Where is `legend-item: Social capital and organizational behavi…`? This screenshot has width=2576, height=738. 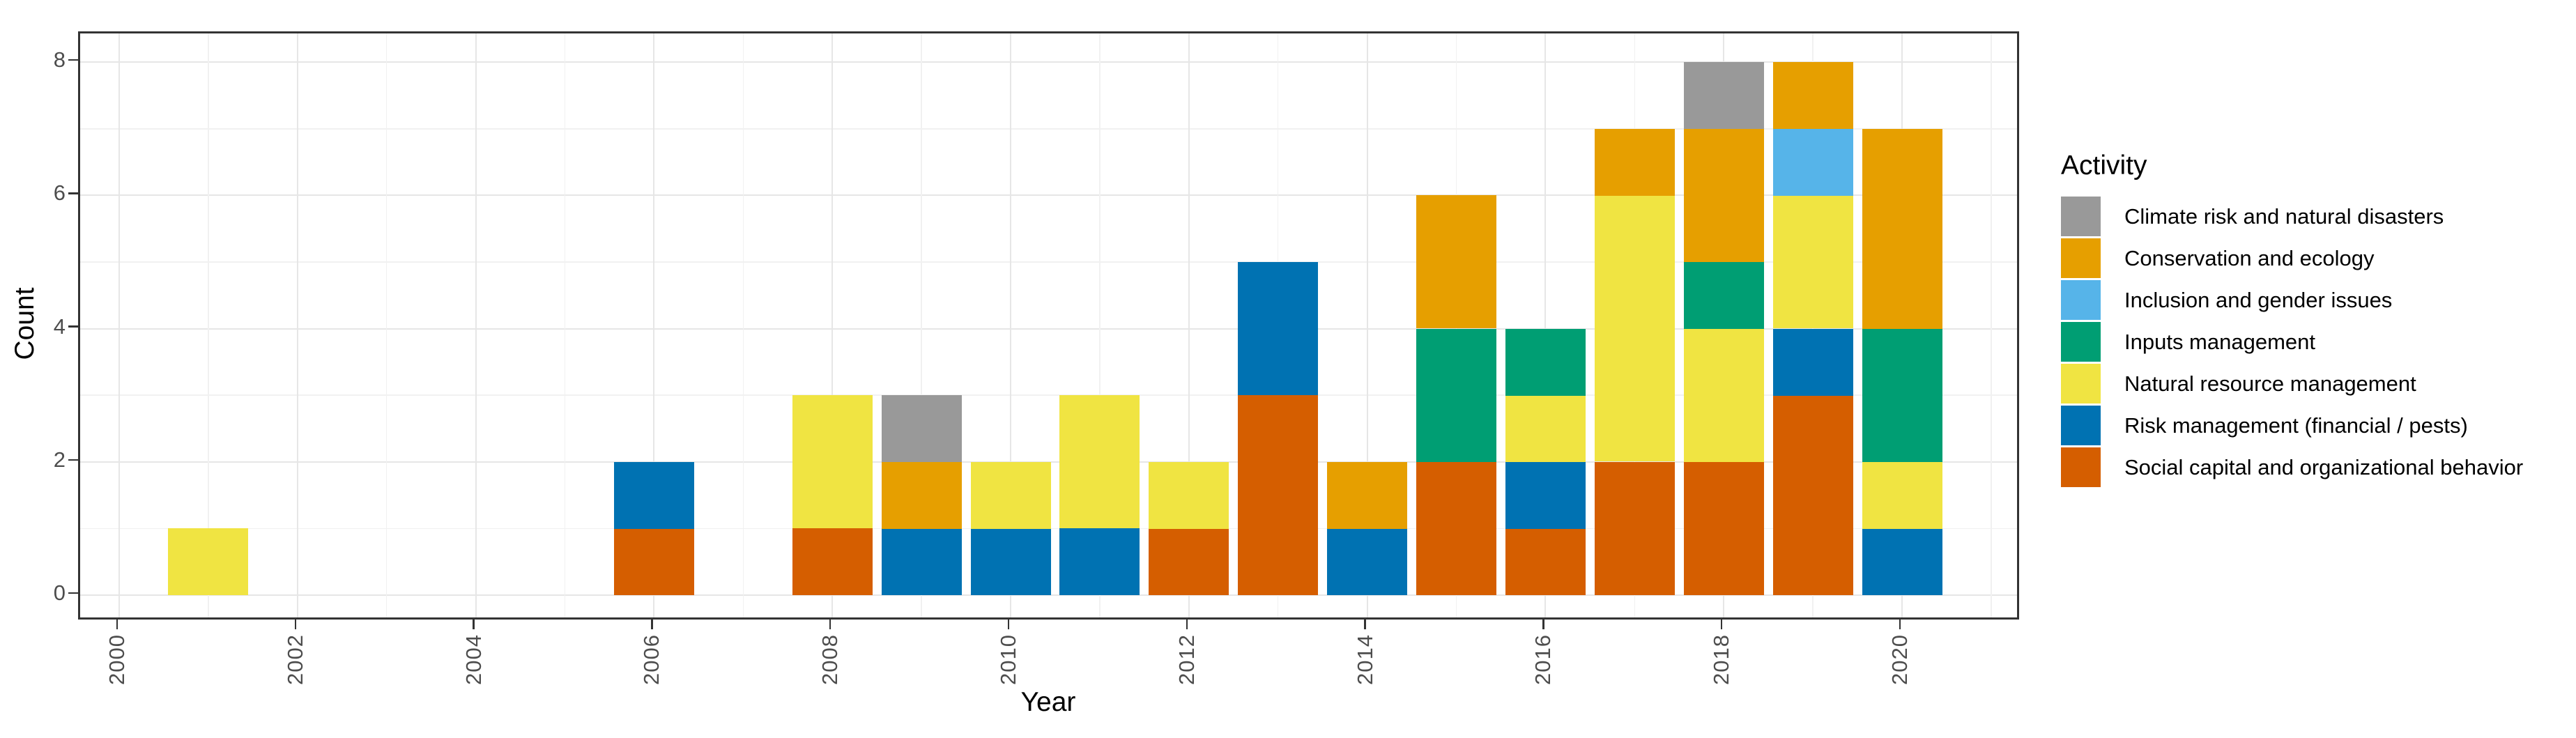
legend-item: Social capital and organizational behavi… is located at coordinates (2292, 467).